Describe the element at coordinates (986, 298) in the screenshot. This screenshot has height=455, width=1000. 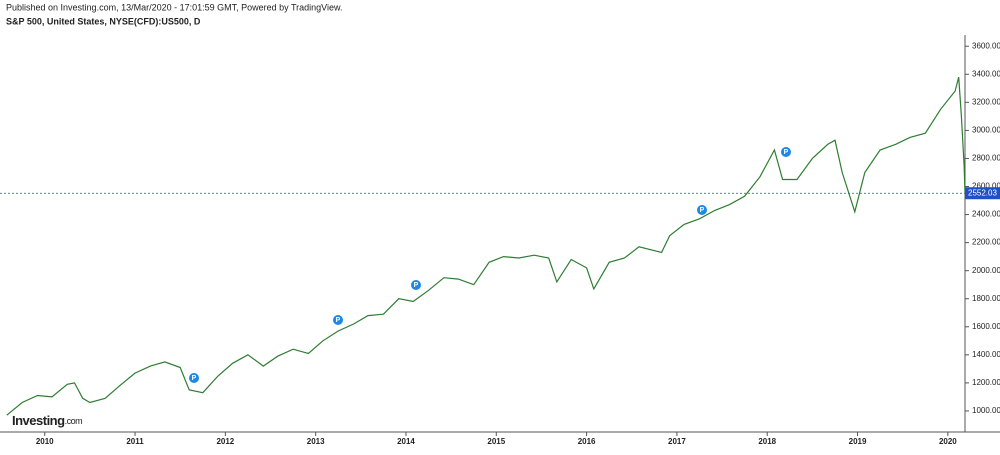
I see `y-tick-label: 1800.00` at that location.